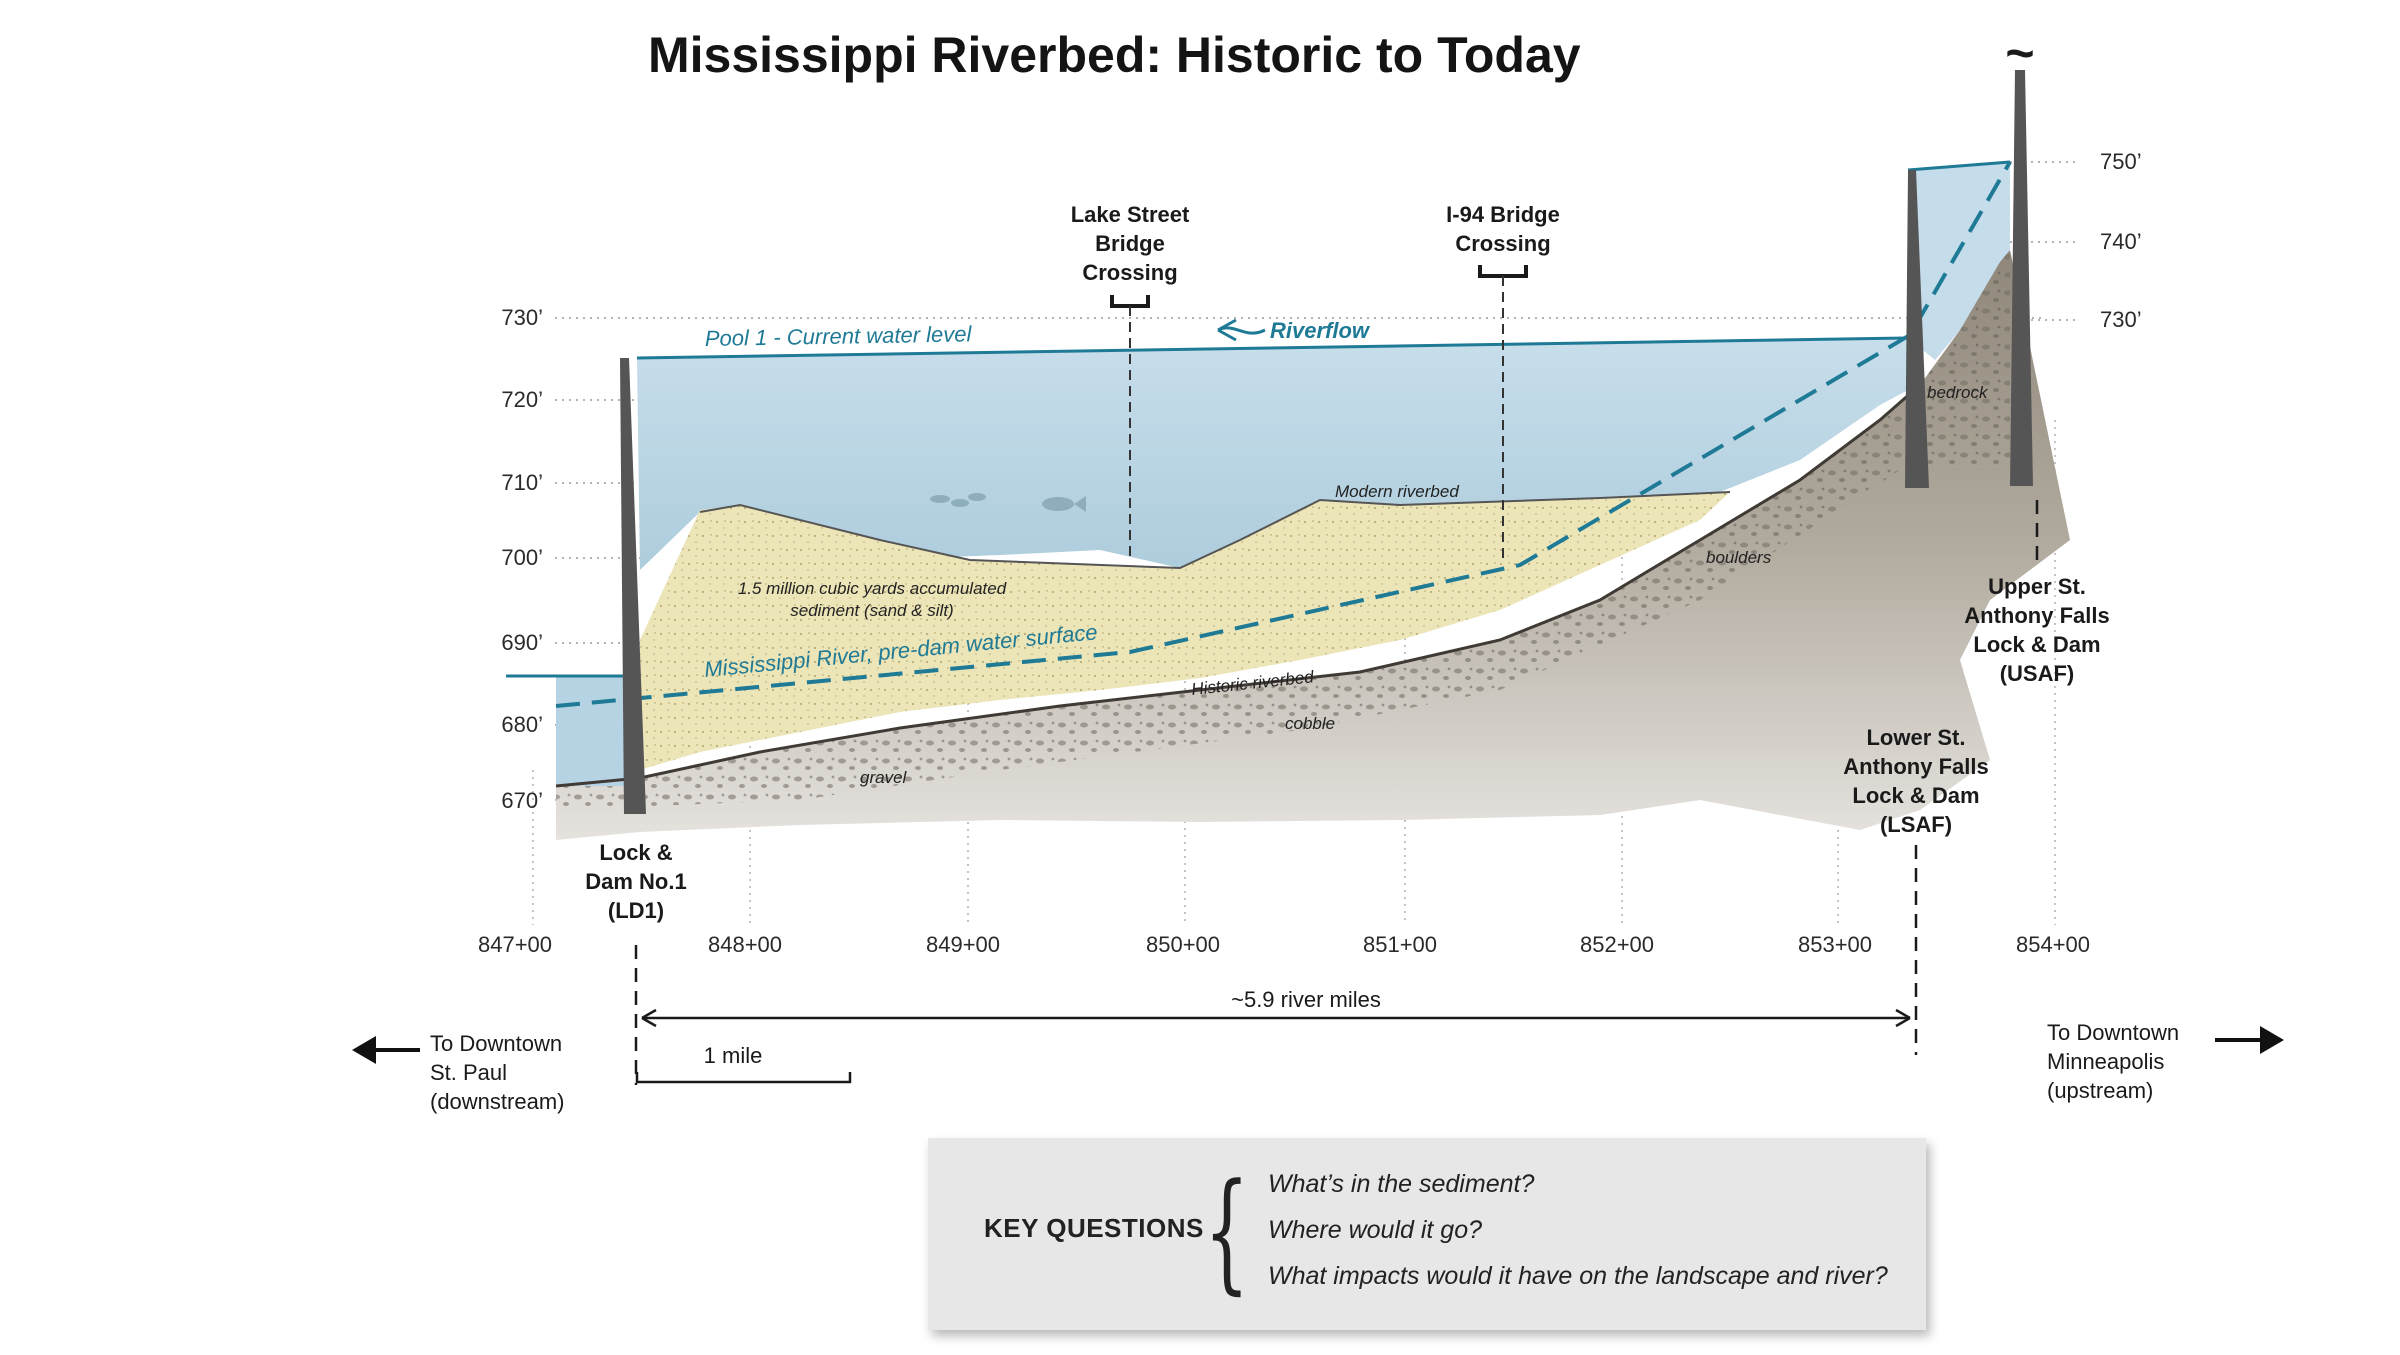 This screenshot has height=1355, width=2400. What do you see at coordinates (733, 1055) in the screenshot?
I see `scale-label: 1 mile` at bounding box center [733, 1055].